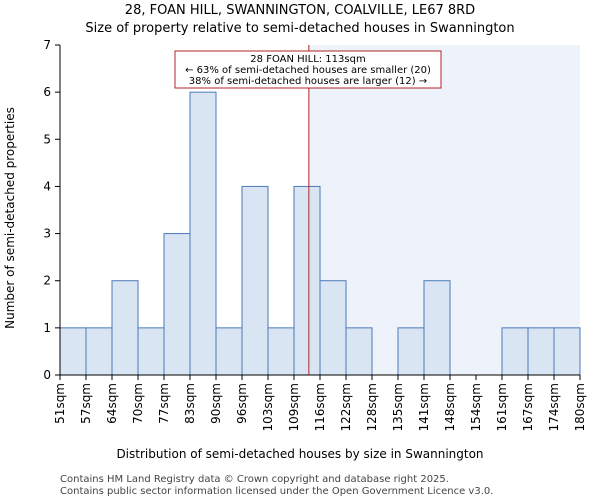  Describe the element at coordinates (125, 328) in the screenshot. I see `bar-64sqm` at that location.